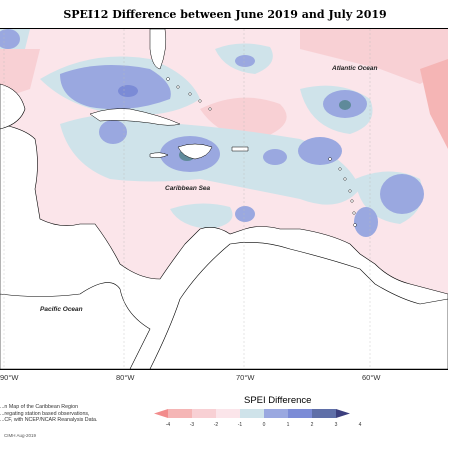 Image resolution: width=450 pixels, height=450 pixels. What do you see at coordinates (360, 425) in the screenshot?
I see `legend-tick-label: 4` at bounding box center [360, 425].